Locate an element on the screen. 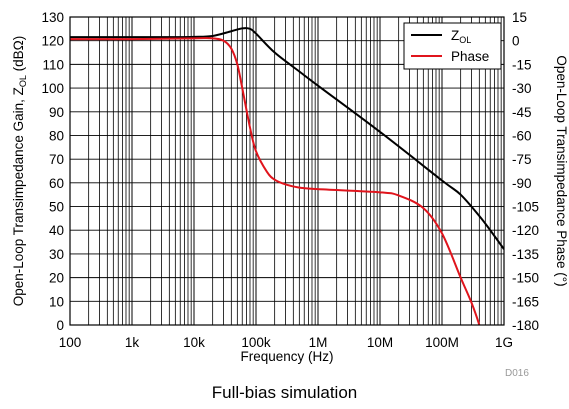 The image size is (569, 409). y2-tick-label: 0 is located at coordinates (516, 41).